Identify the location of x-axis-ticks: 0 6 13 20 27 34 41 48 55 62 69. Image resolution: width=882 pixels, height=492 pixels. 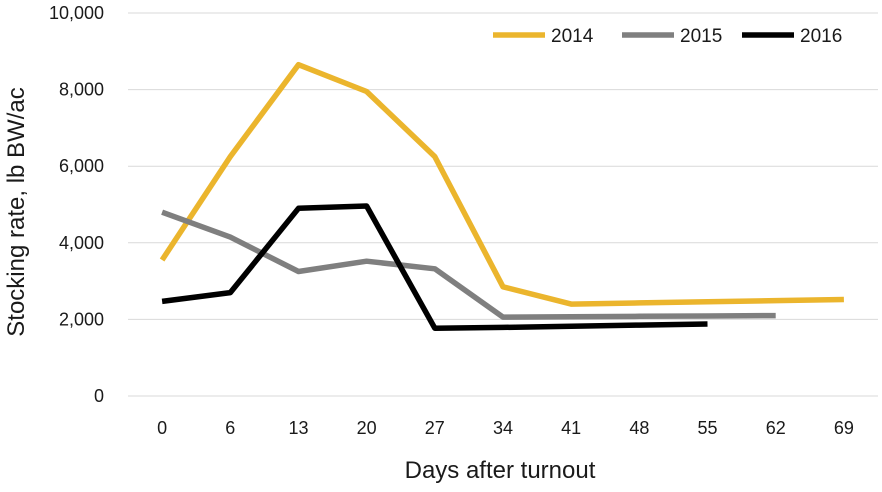
(505, 428).